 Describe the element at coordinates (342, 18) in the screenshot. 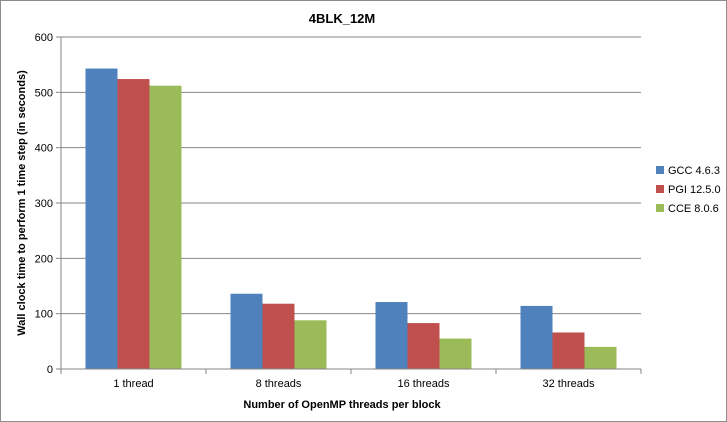

I see `chart-title: 4BLK_12M` at that location.